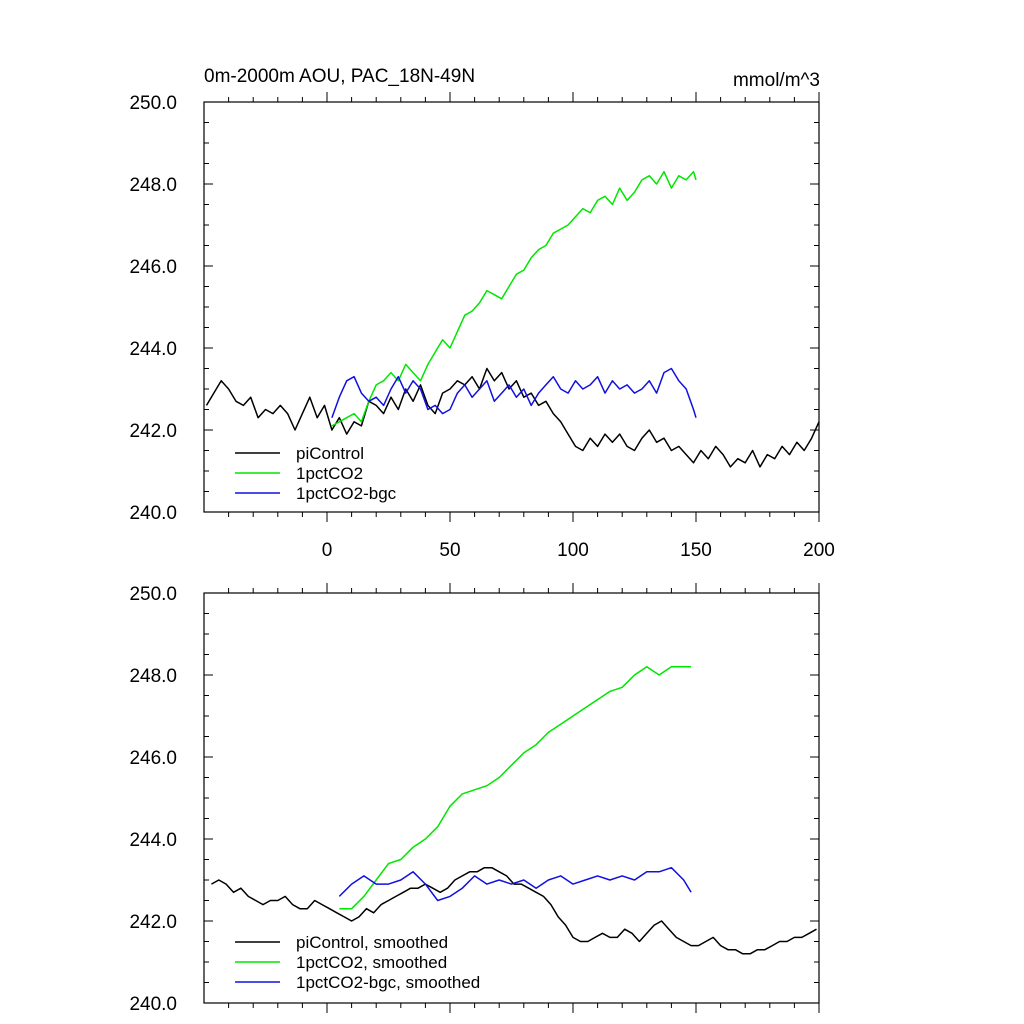 The image size is (1024, 1024). Describe the element at coordinates (329, 473) in the screenshot. I see `legend-label: 1pctCO2` at that location.